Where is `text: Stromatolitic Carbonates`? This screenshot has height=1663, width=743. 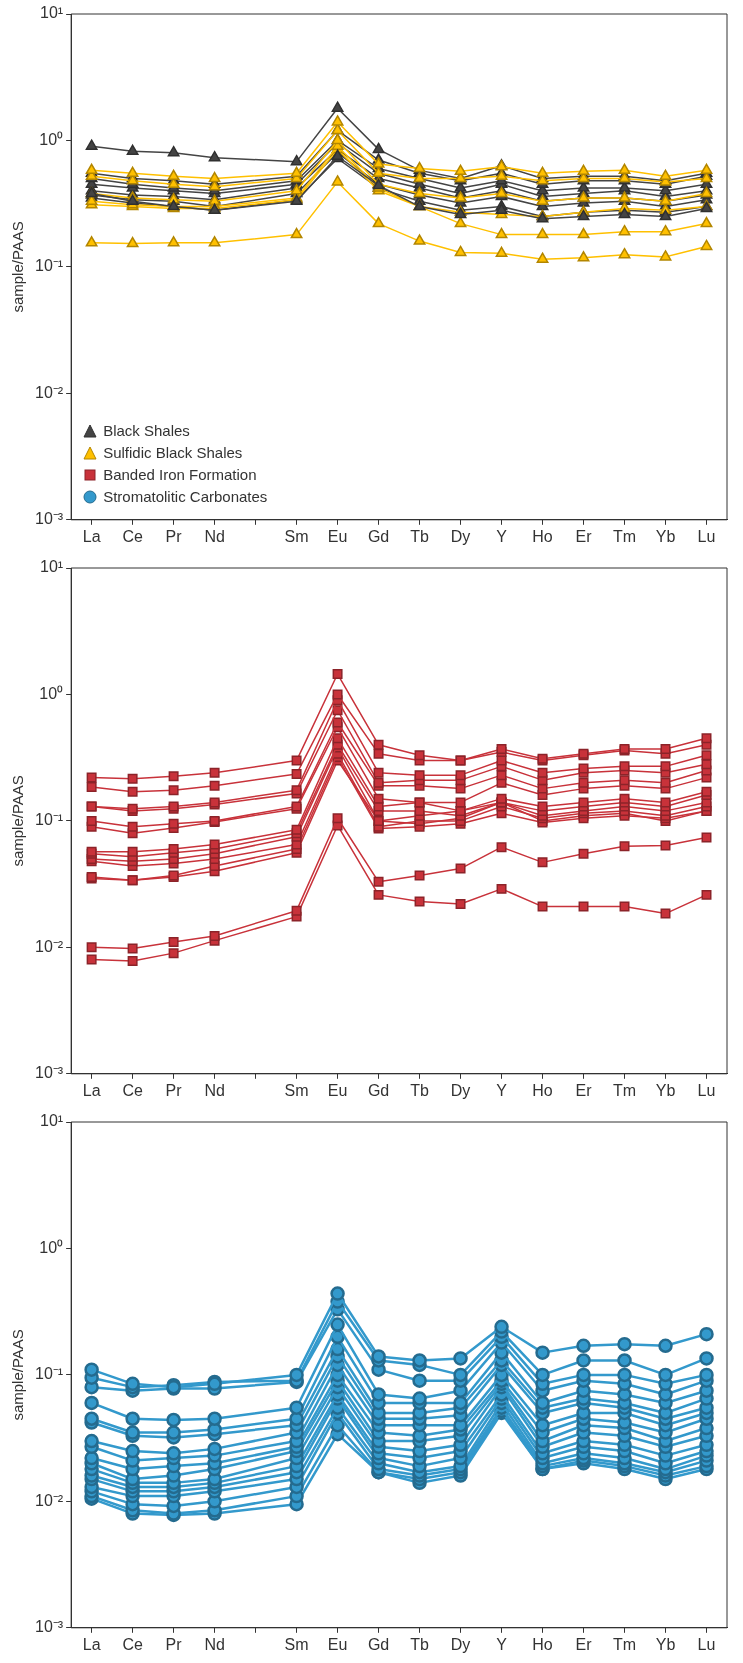
text: Stromatolitic Carbonates is located at coordinates (185, 496).